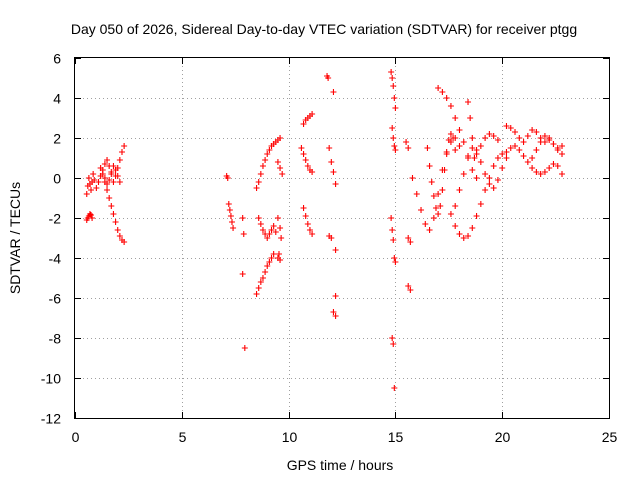  Describe the element at coordinates (90, 184) in the screenshot. I see `series-track-a1` at that location.